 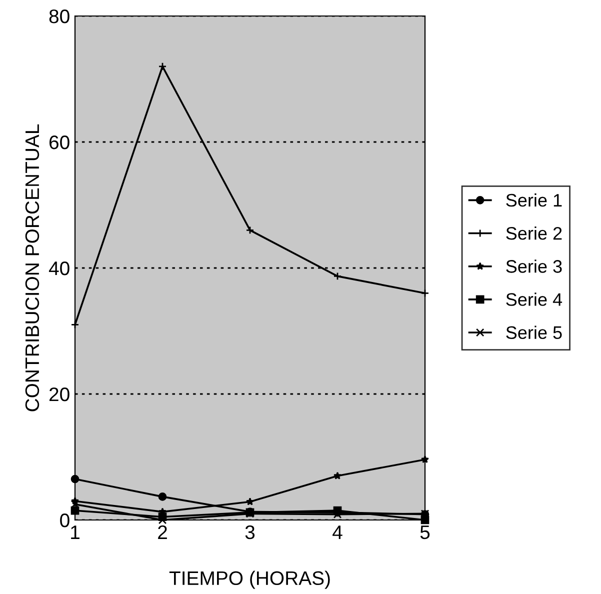 What do you see at coordinates (162, 532) in the screenshot?
I see `x-tick-label: 2` at bounding box center [162, 532].